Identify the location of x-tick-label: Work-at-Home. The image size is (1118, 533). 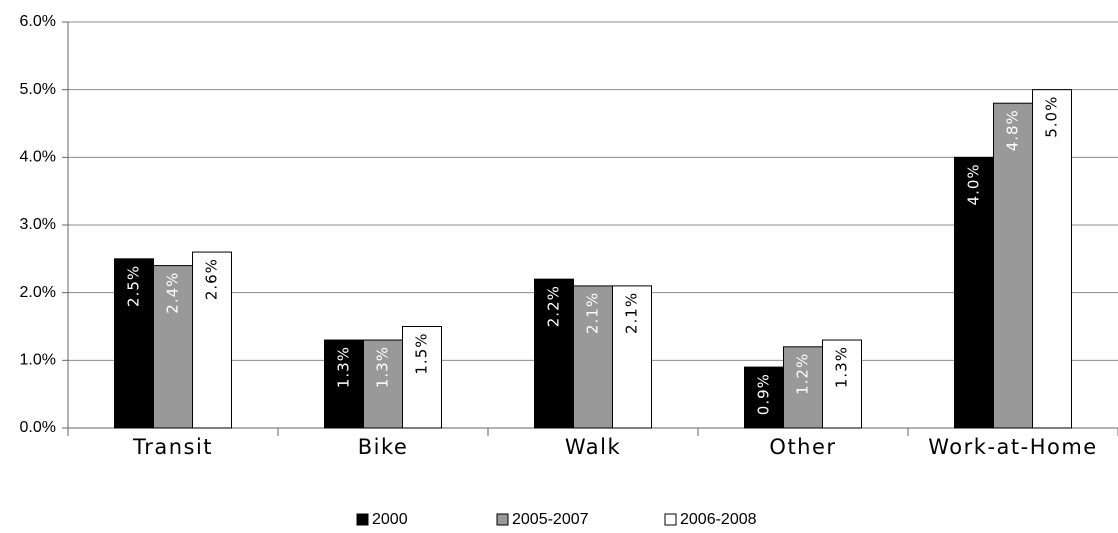
(1012, 447).